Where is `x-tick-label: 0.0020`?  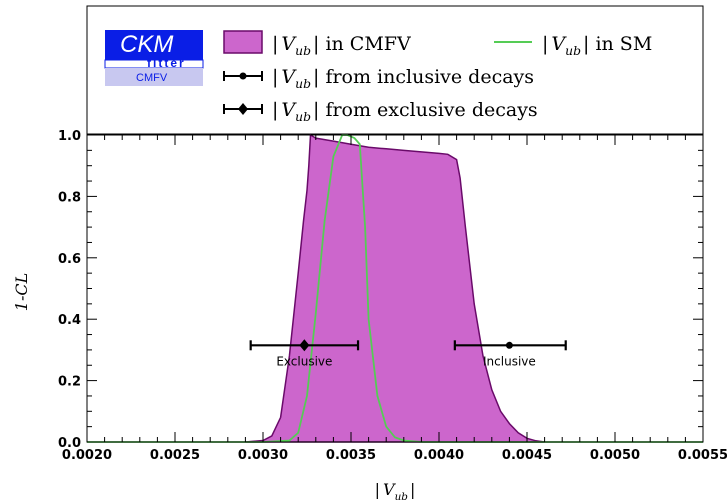
x-tick-label: 0.0020 is located at coordinates (87, 455).